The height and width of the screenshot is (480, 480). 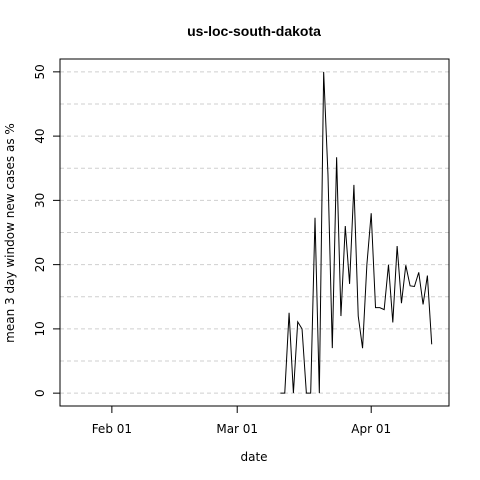 What do you see at coordinates (40, 135) in the screenshot?
I see `y-tick-label: 40` at bounding box center [40, 135].